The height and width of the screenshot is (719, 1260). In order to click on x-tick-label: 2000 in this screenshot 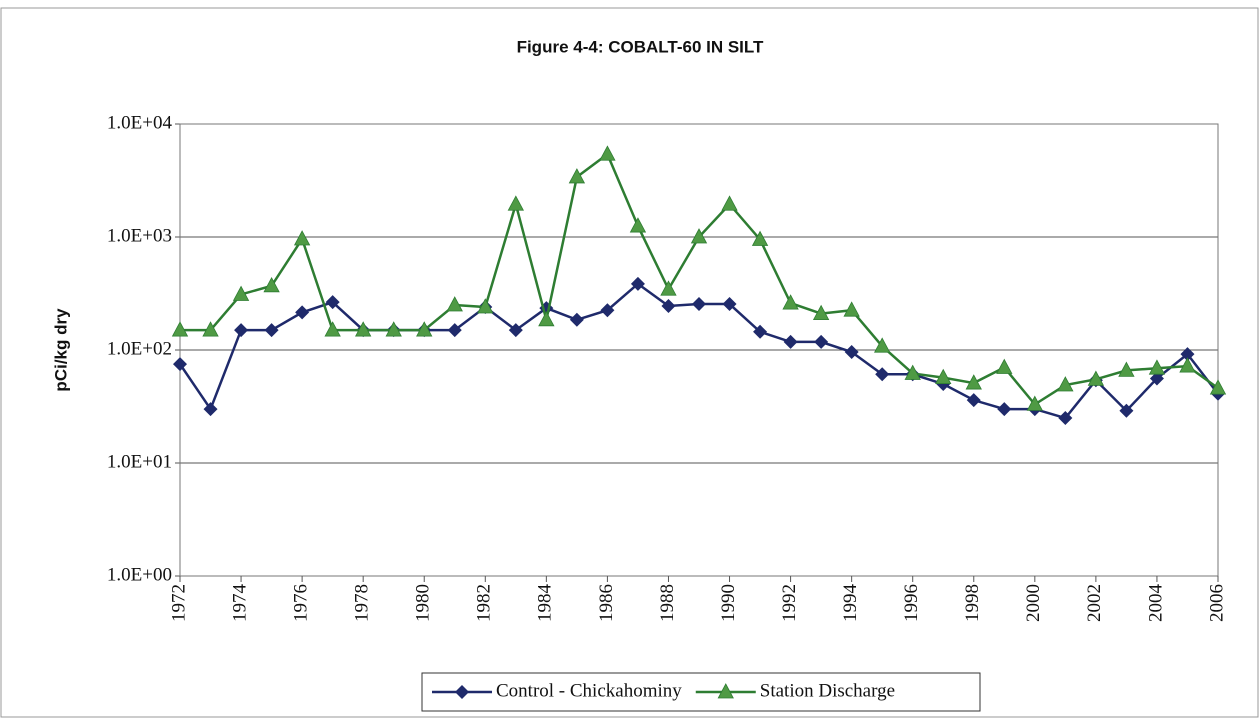, I will do `click(1033, 603)`.